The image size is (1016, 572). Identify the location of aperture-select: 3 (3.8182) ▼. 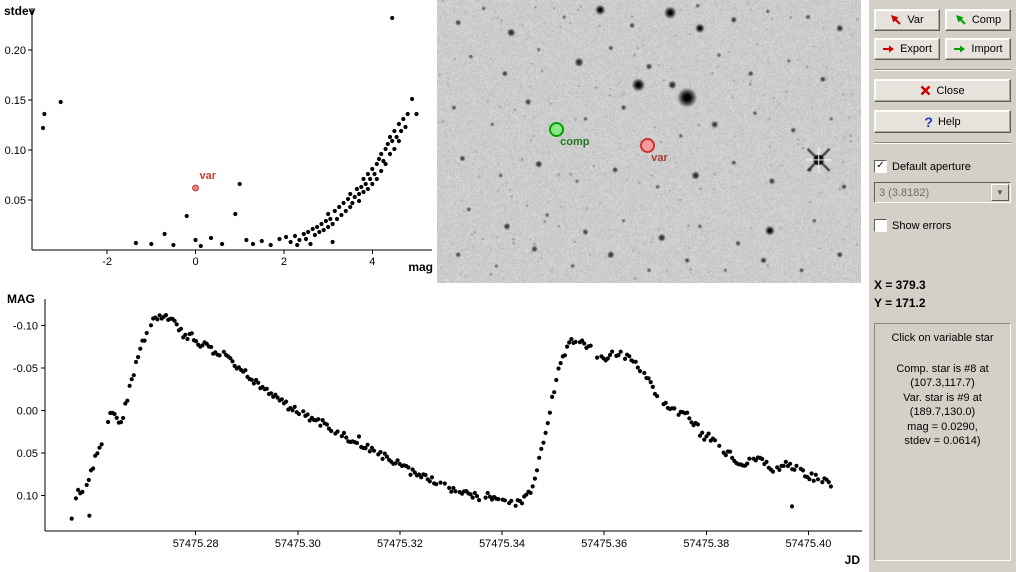
(942, 192).